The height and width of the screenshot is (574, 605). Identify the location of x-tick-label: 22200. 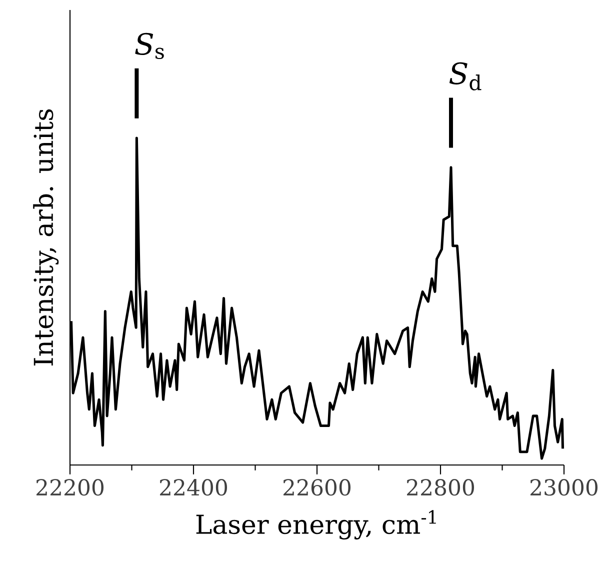
(70, 487).